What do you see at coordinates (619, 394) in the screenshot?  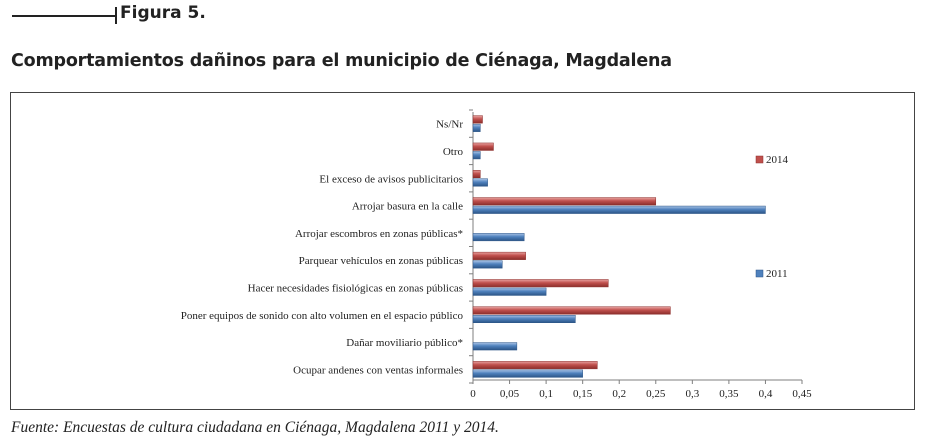 I see `x-tick-label: 0,2` at bounding box center [619, 394].